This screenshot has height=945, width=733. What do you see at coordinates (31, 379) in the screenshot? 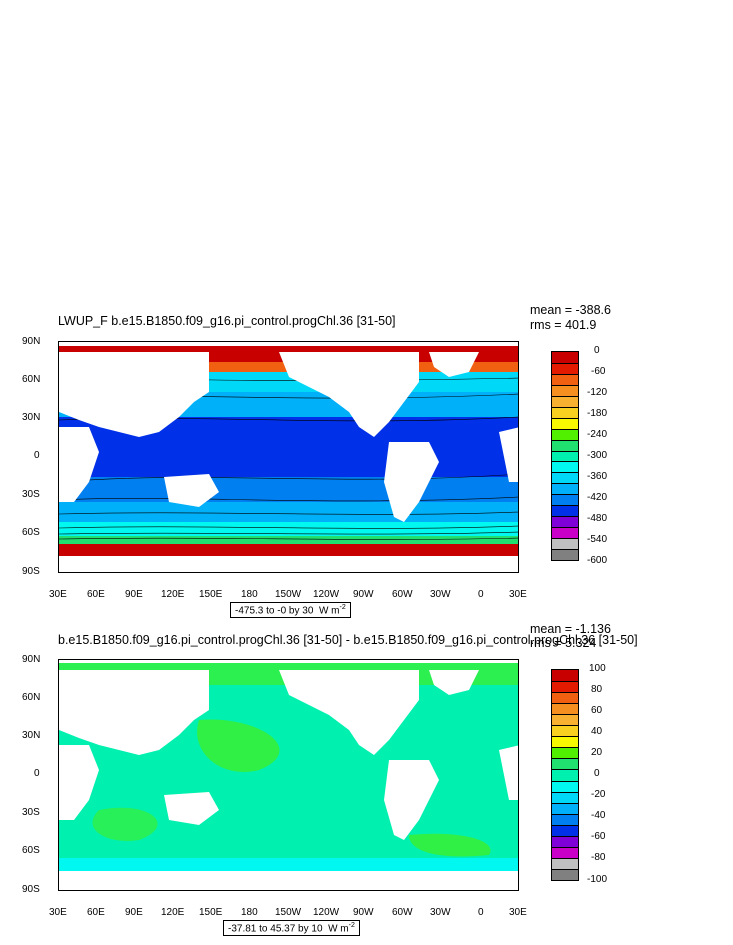
I see `panel-1-lat-label: 60N` at bounding box center [31, 379].